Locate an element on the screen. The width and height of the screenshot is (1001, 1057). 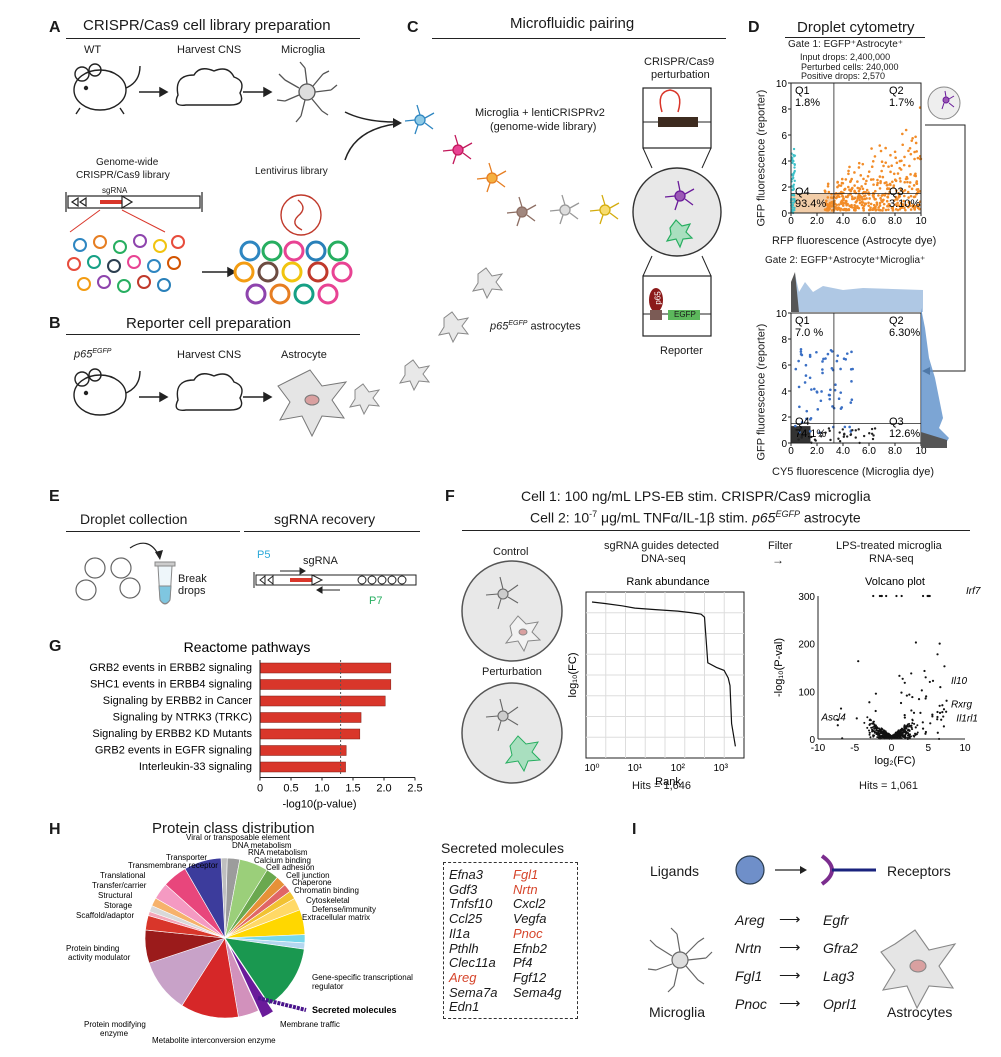
secreted-molecules-box is located at coordinates (510, 940).